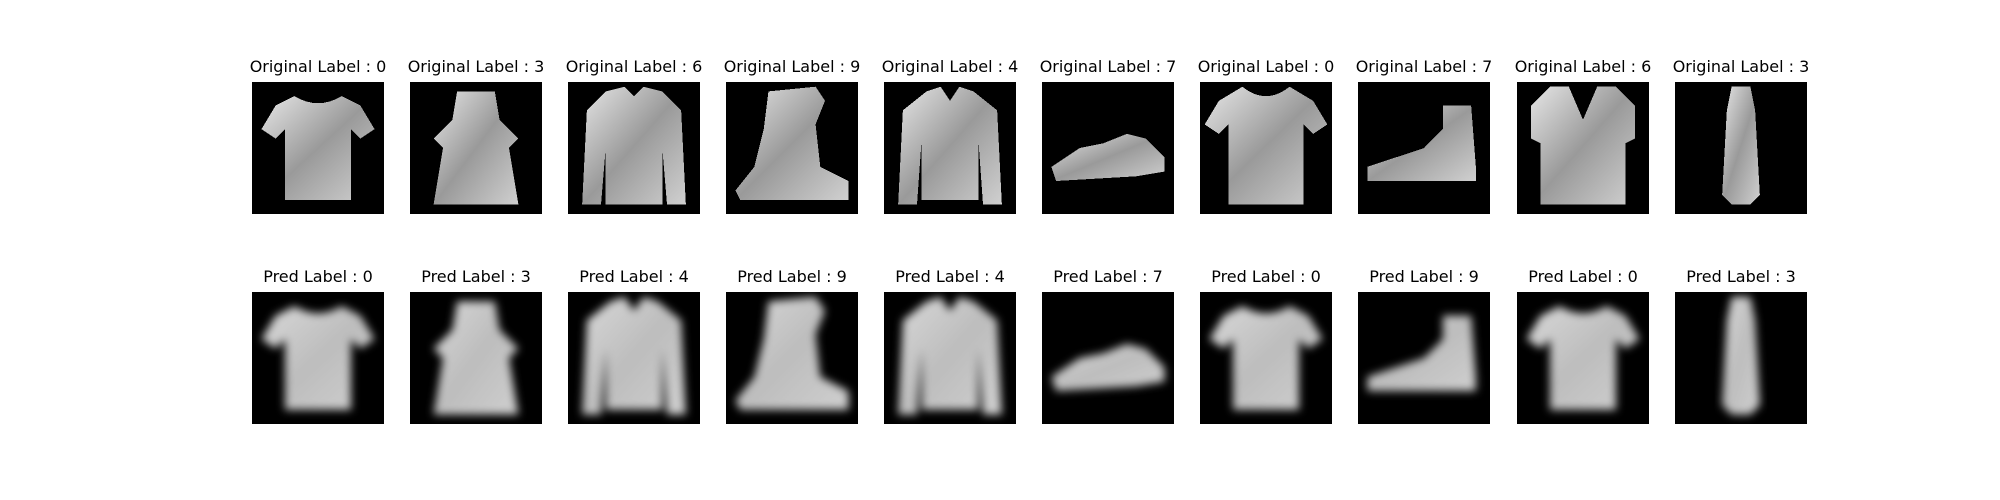 This screenshot has height=500, width=2000. Describe the element at coordinates (792, 66) in the screenshot. I see `original-label: Original Label : 9` at that location.